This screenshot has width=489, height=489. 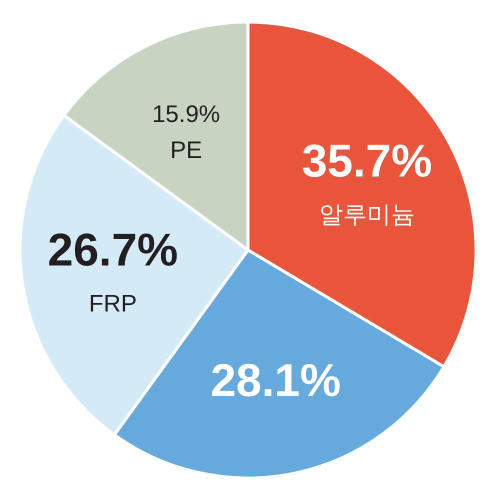 I want to click on data-label: 26.7%, so click(x=113, y=249).